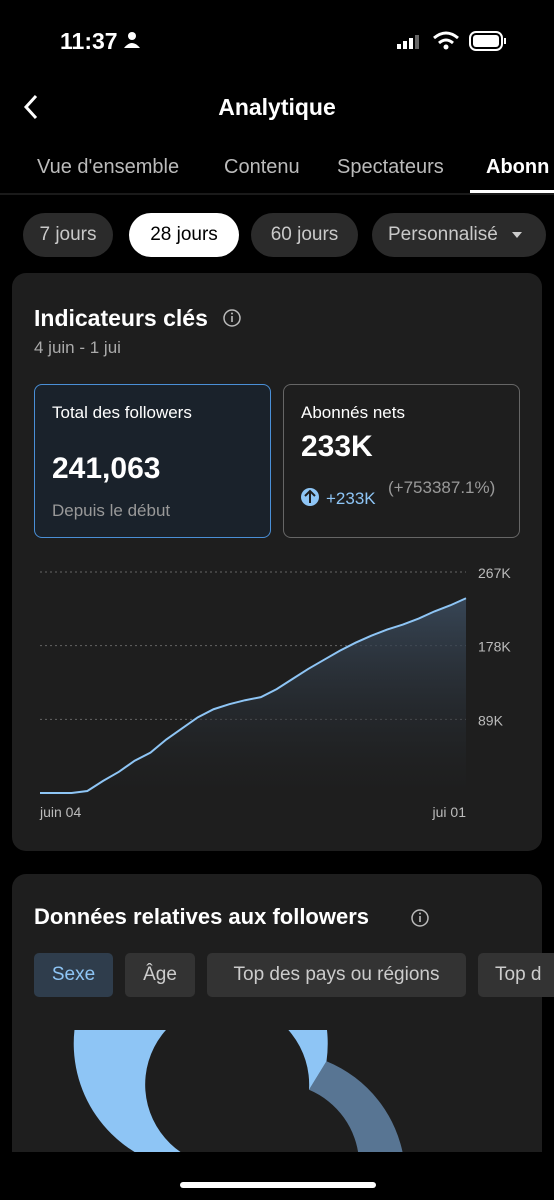  Describe the element at coordinates (77, 347) in the screenshot. I see `date-range: 4 juin - 1 jui` at that location.